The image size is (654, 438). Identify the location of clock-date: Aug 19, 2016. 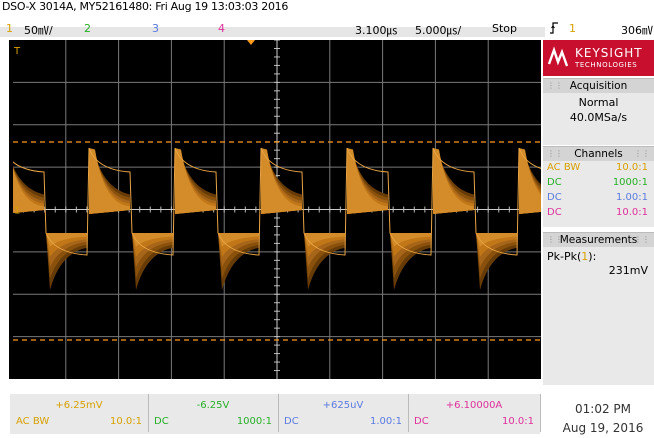
(603, 428).